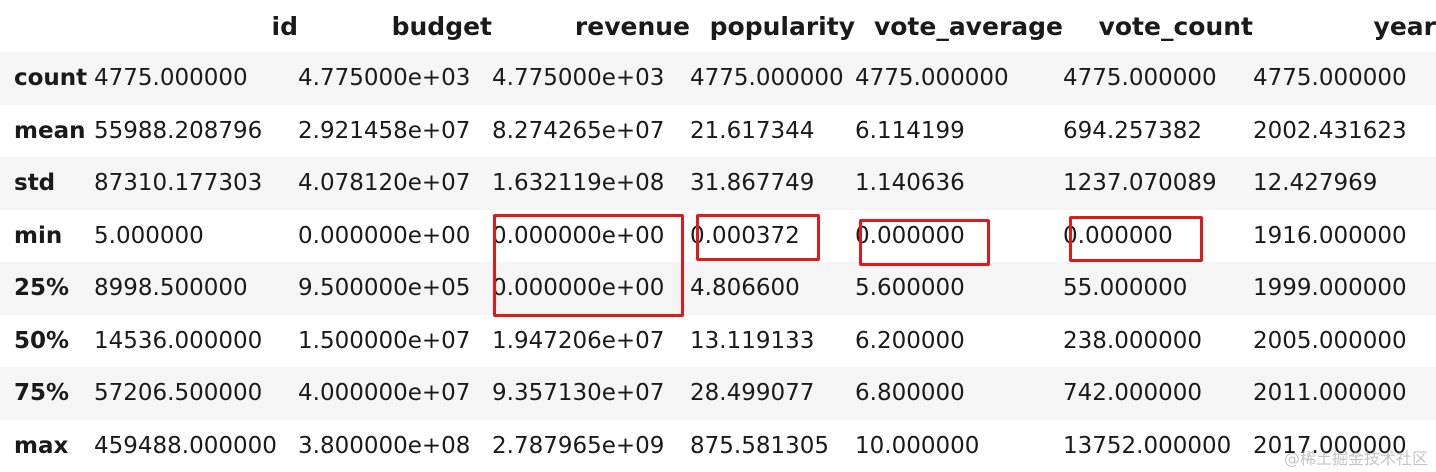 The image size is (1436, 472). Describe the element at coordinates (578, 340) in the screenshot. I see `cell-revenue: 1.947206e+07` at that location.